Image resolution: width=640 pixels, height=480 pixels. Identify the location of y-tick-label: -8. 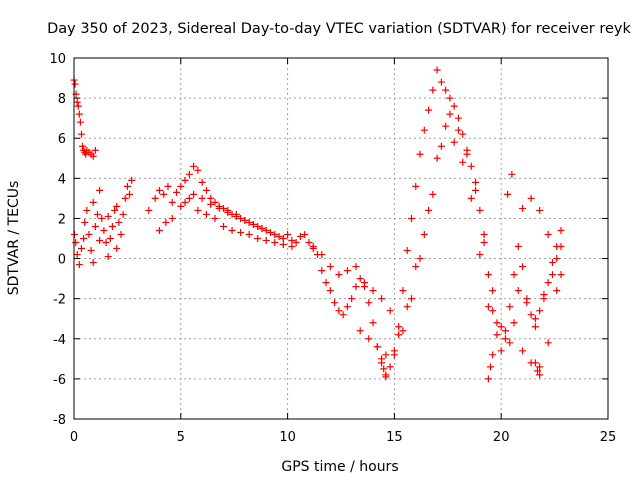
(59, 420).